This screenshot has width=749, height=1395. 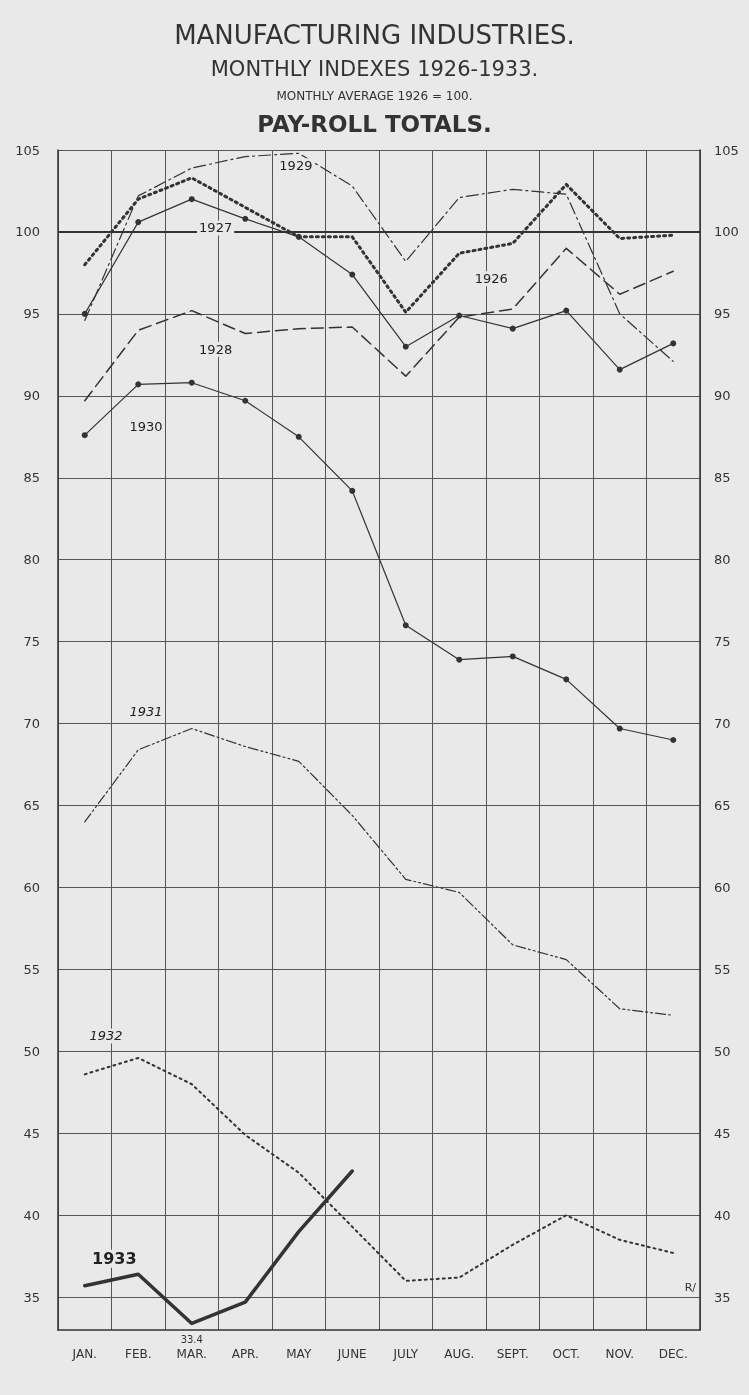 I want to click on y-tick-label: 95, so click(x=31, y=314).